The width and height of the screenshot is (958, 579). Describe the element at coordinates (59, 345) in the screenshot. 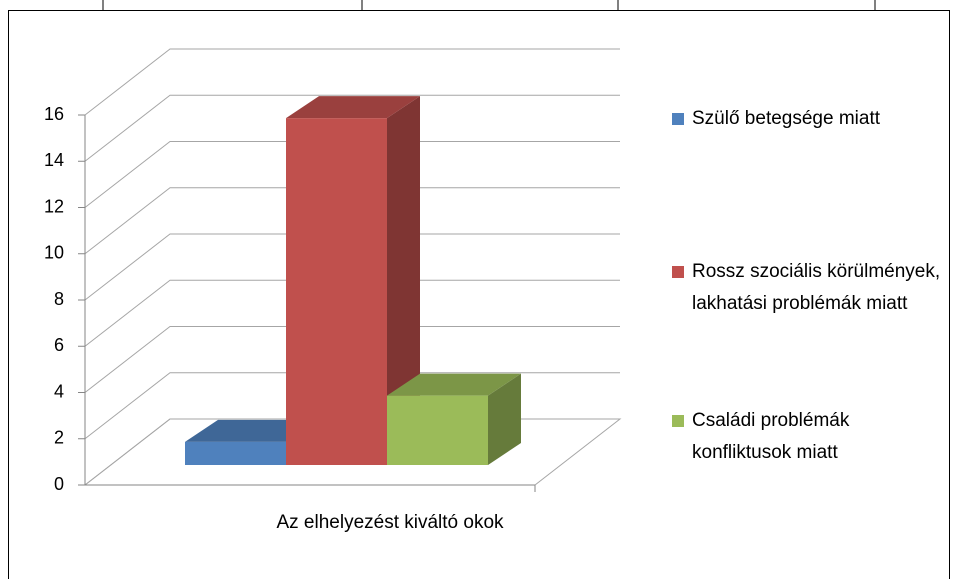

I see `y-tick-label: 6` at that location.